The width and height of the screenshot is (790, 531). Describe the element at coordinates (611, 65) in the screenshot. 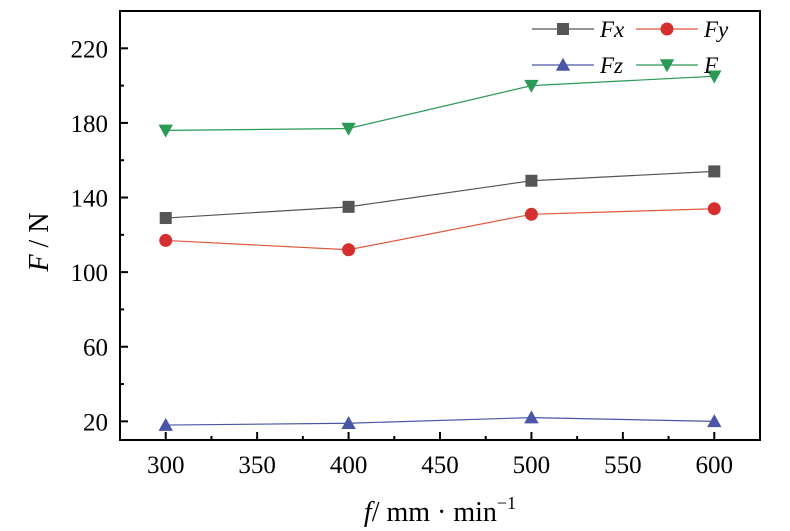

I see `legend-label-fz: Fz` at that location.